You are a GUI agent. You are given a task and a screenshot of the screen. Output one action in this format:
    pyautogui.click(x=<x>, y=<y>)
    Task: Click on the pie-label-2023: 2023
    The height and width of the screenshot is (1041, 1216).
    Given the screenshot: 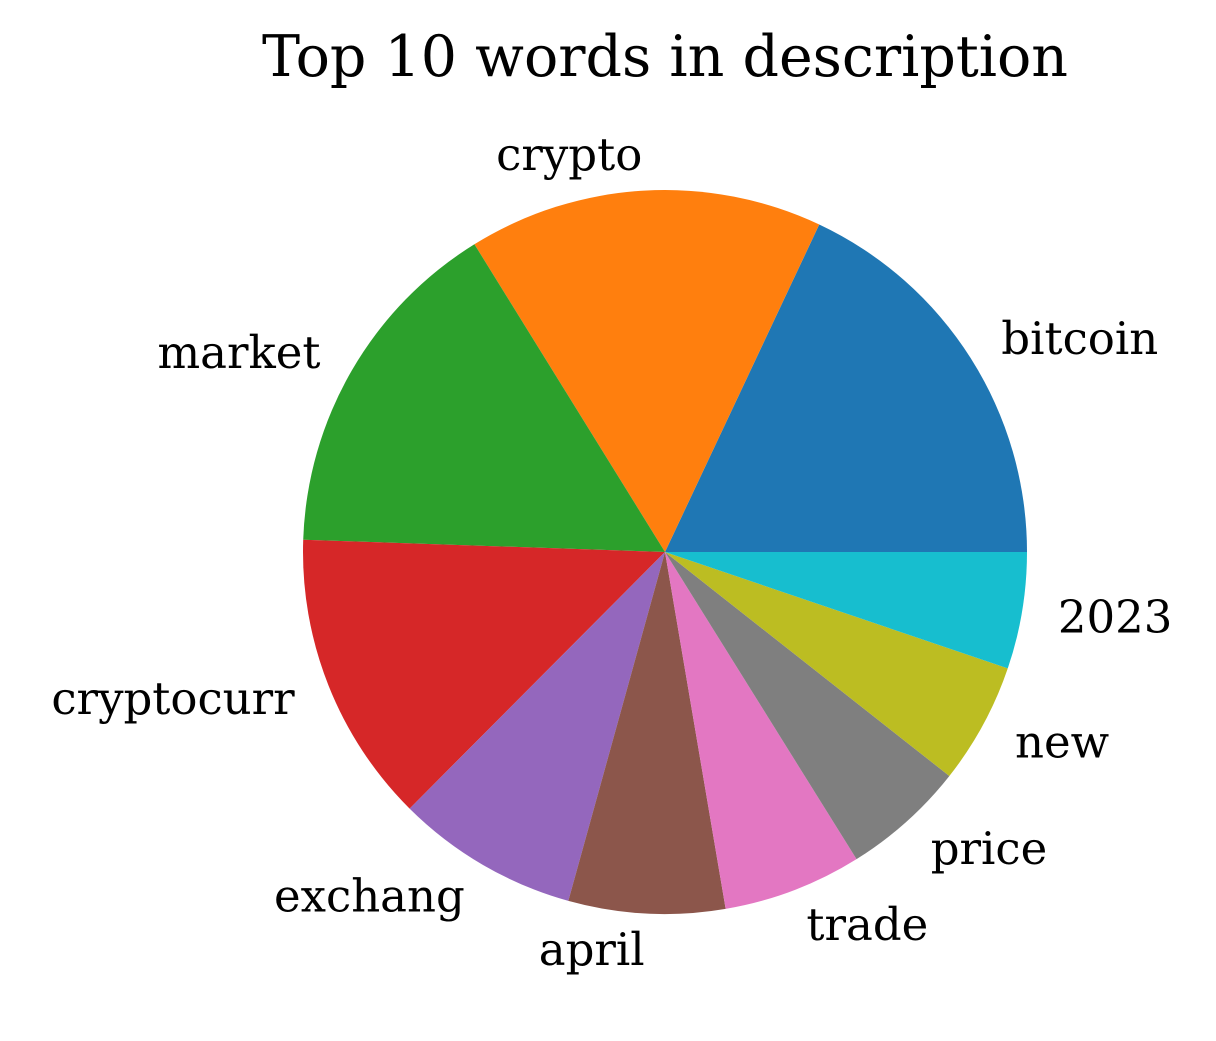 What is the action you would take?
    pyautogui.click(x=1115, y=616)
    